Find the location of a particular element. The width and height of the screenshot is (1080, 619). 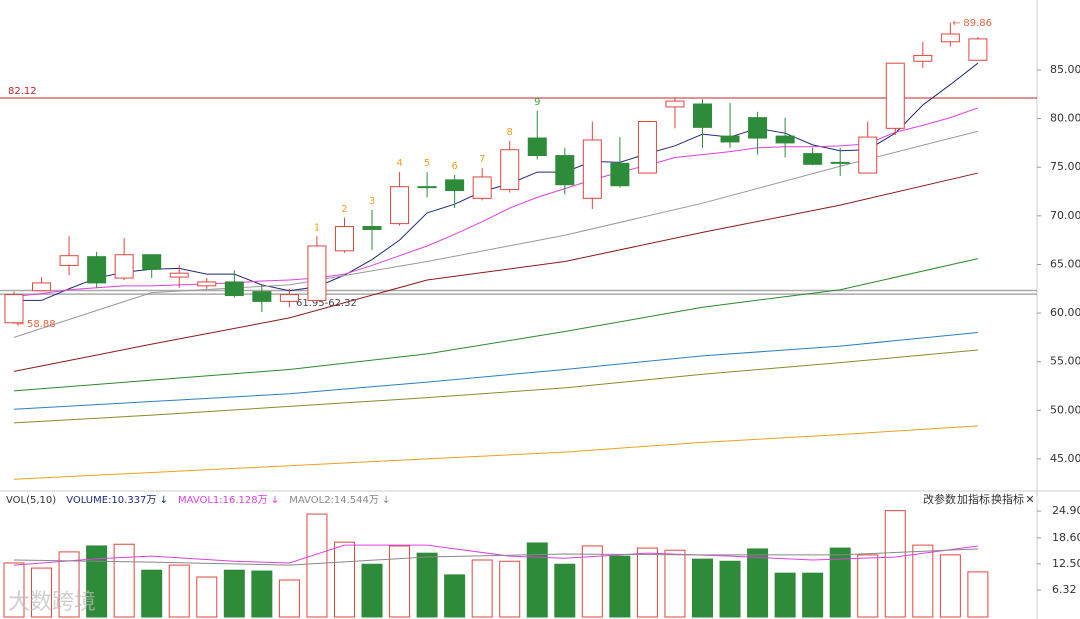

y-tick-label: 70.00 is located at coordinates (1065, 215).